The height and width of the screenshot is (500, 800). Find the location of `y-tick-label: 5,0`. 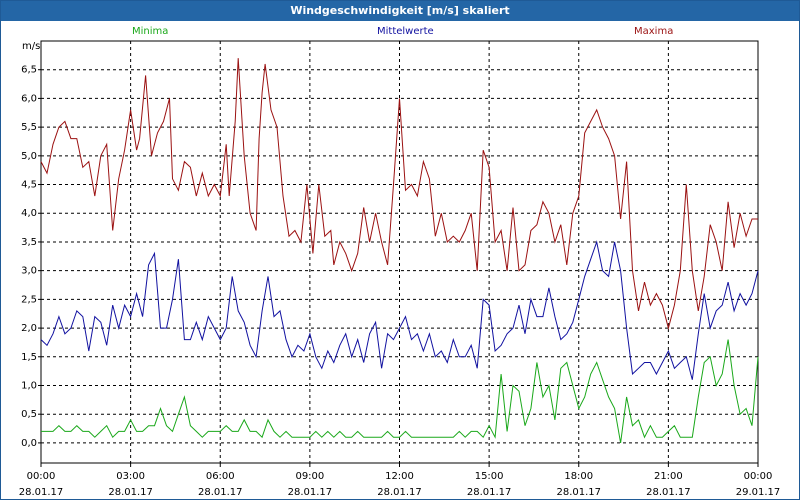

y-tick-label: 5,0 is located at coordinates (29, 156).